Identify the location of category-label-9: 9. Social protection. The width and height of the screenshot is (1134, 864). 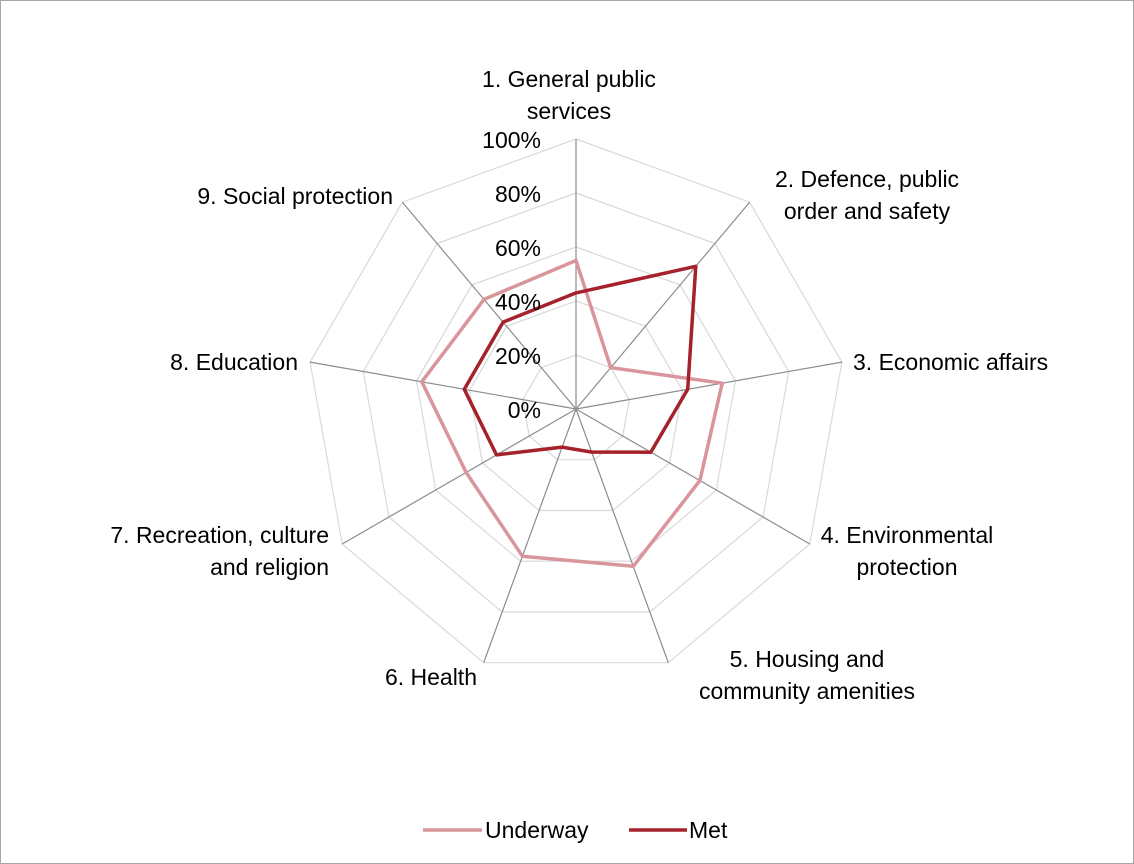
(295, 196).